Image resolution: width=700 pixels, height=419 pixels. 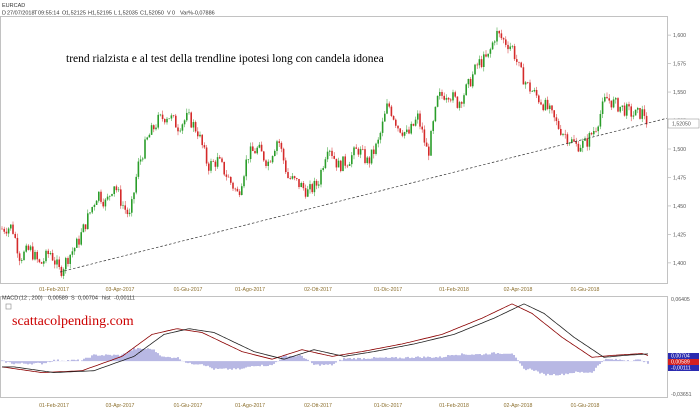 What do you see at coordinates (10, 299) in the screenshot?
I see `macd-label: MACD` at bounding box center [10, 299].